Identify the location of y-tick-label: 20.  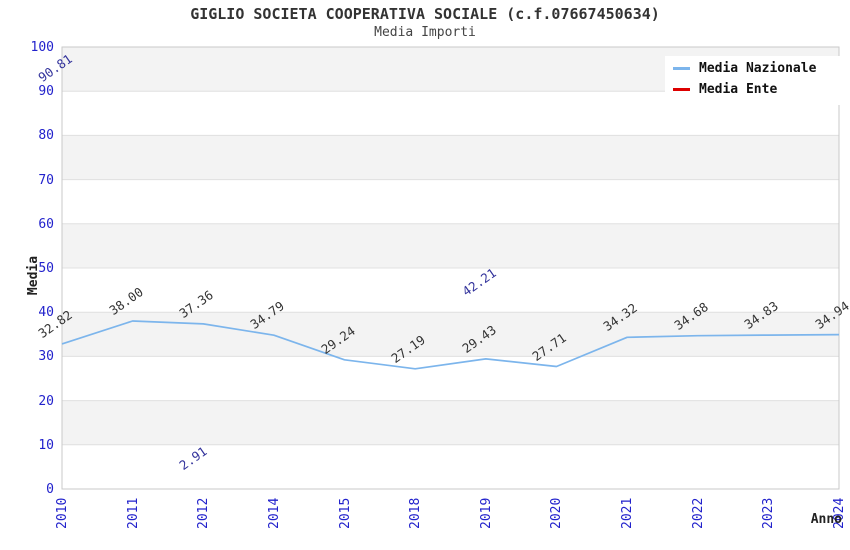
(46, 401).